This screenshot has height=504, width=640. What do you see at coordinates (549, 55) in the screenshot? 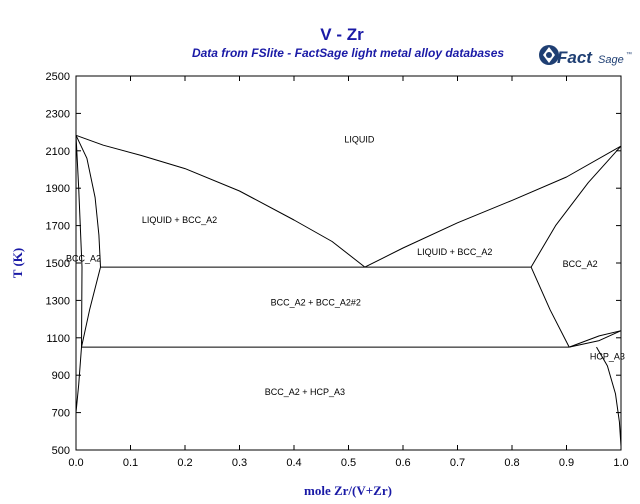
I see `factsage-logo-mark` at bounding box center [549, 55].